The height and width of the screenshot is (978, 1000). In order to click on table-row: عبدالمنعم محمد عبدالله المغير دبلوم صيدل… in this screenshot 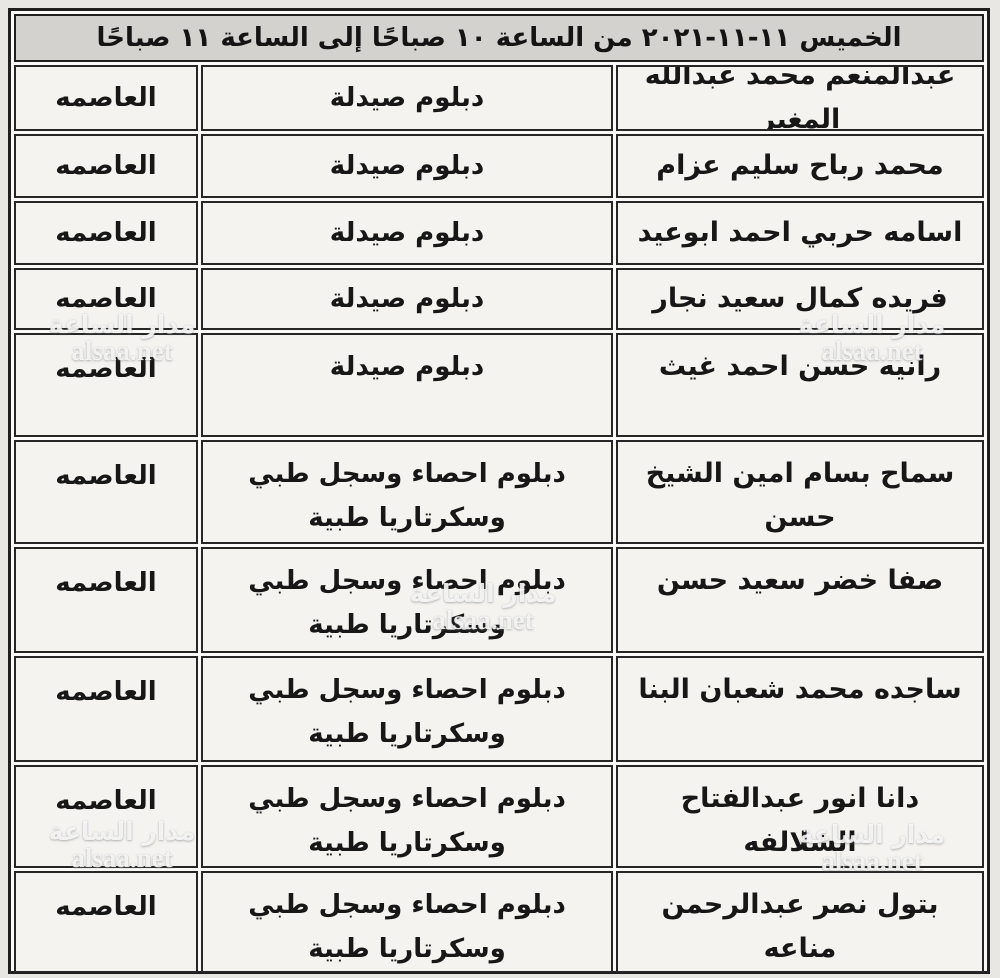, I will do `click(499, 98)`.